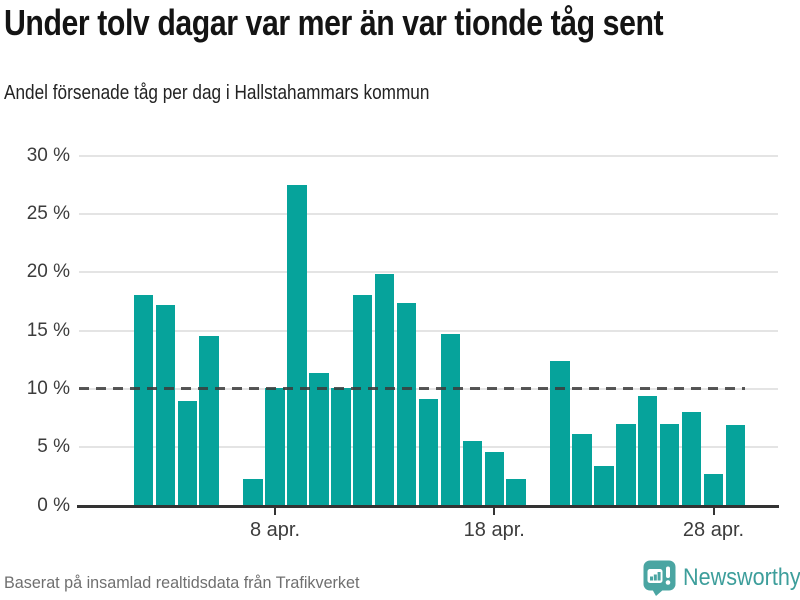 Image resolution: width=800 pixels, height=600 pixels. Describe the element at coordinates (659, 578) in the screenshot. I see `newsworthy-icon` at that location.